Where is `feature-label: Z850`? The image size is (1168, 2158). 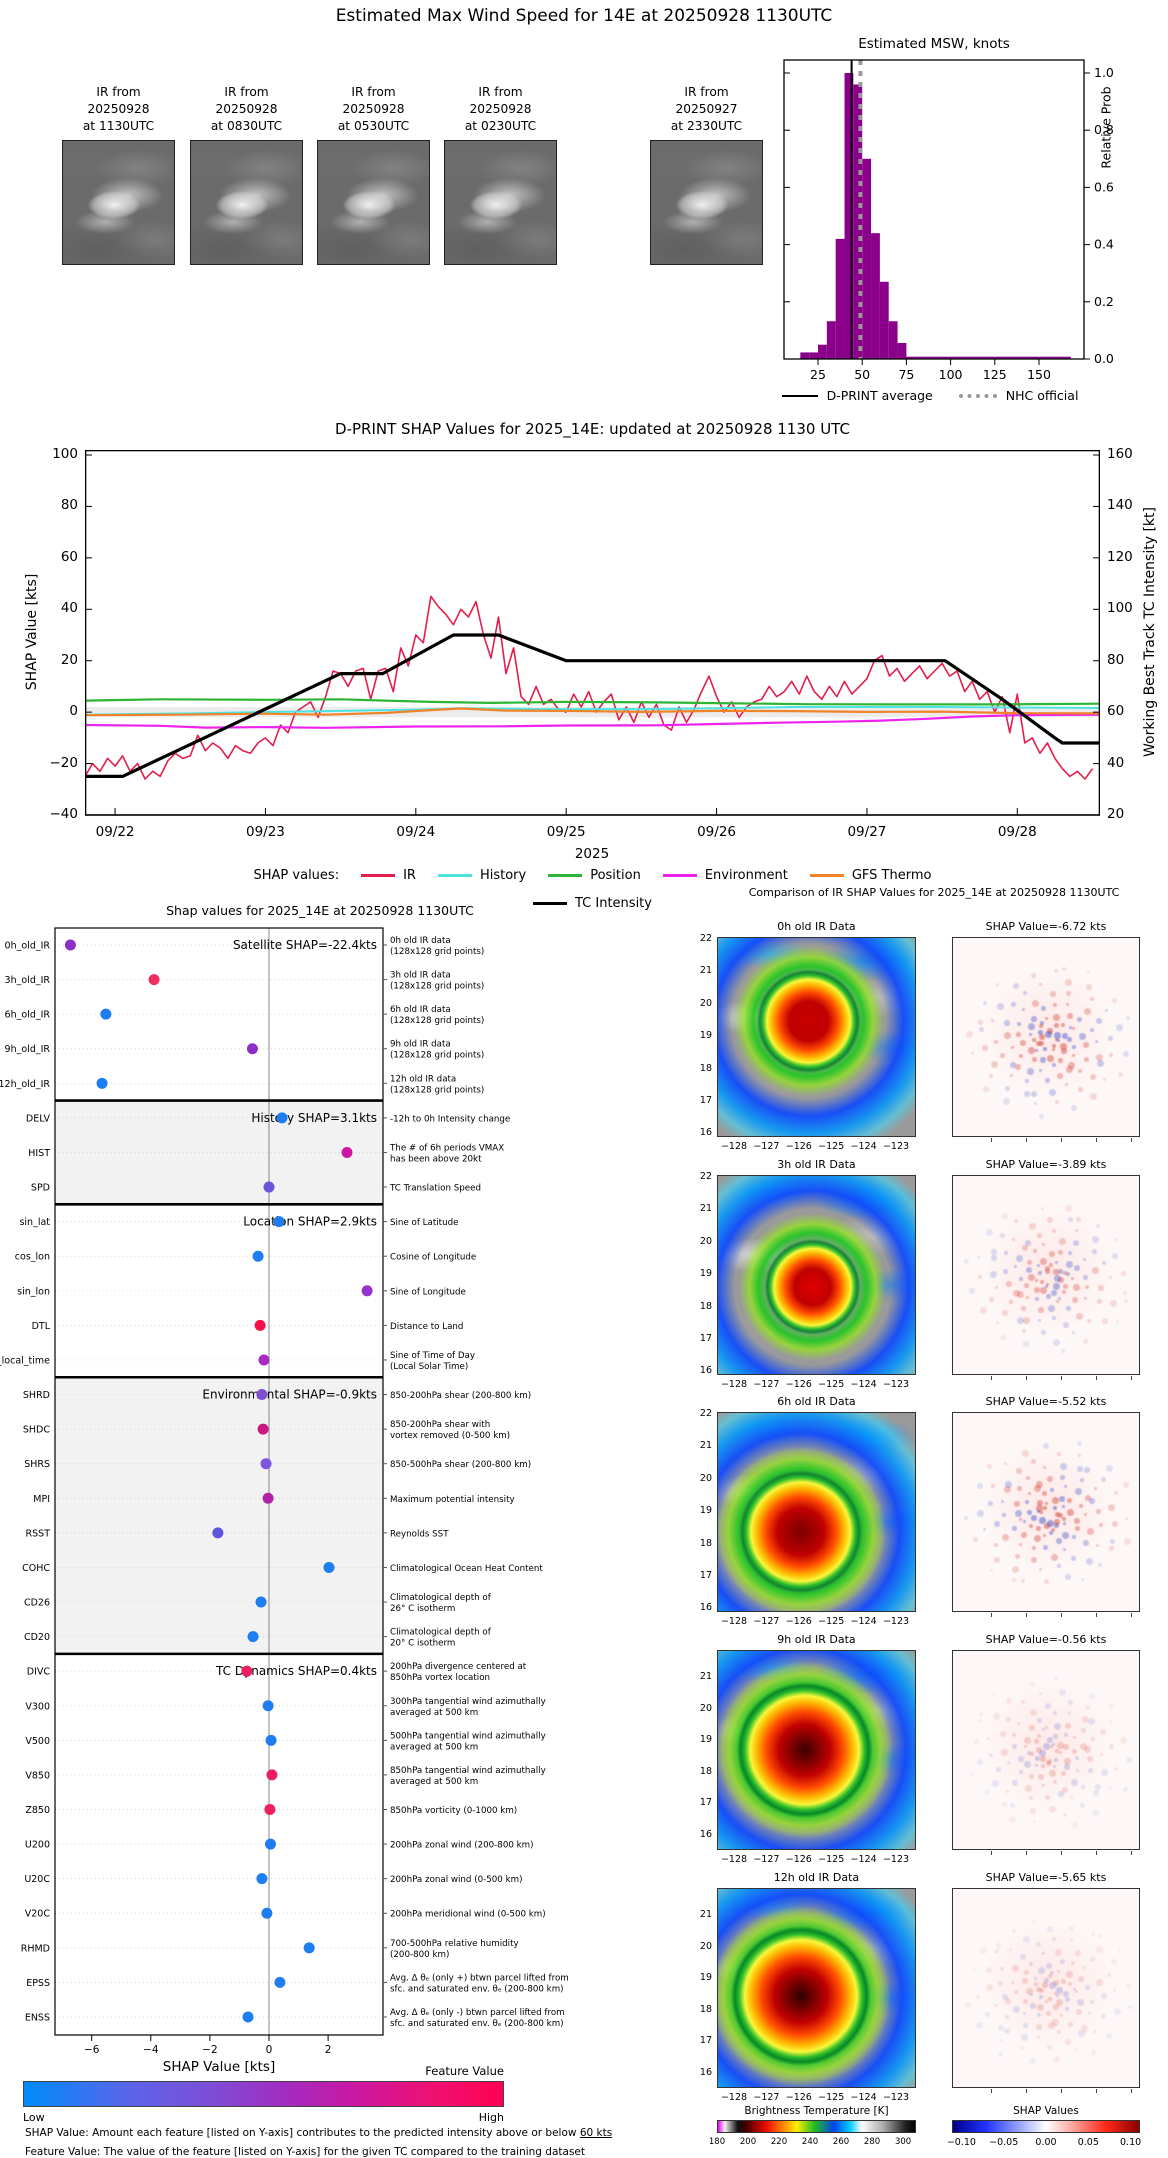
feature-label: Z850 is located at coordinates (37, 1810).